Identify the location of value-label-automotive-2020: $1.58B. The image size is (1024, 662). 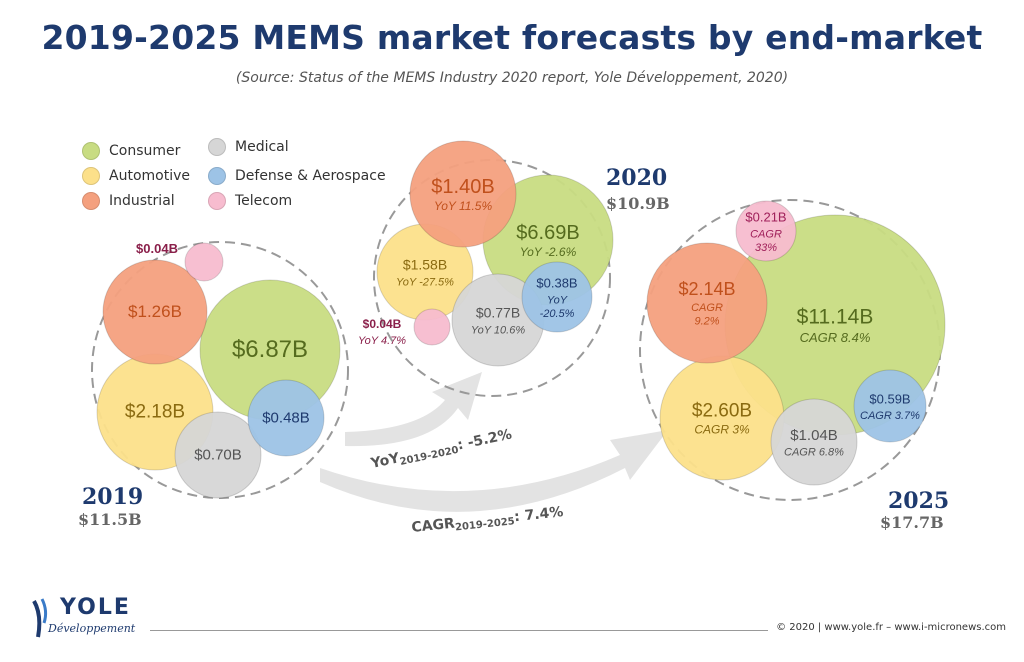
(425, 265).